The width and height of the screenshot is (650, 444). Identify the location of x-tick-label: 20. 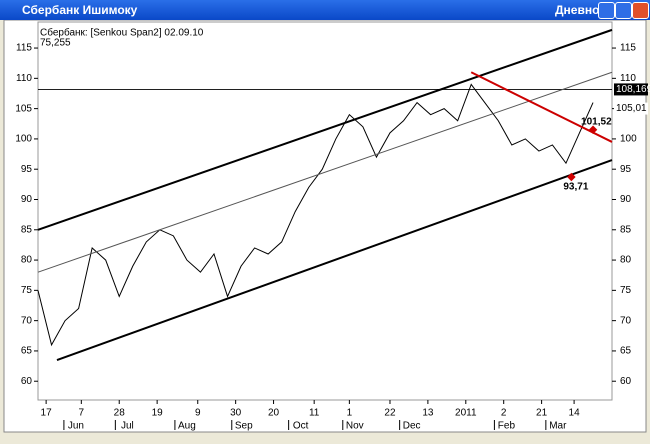
(274, 413).